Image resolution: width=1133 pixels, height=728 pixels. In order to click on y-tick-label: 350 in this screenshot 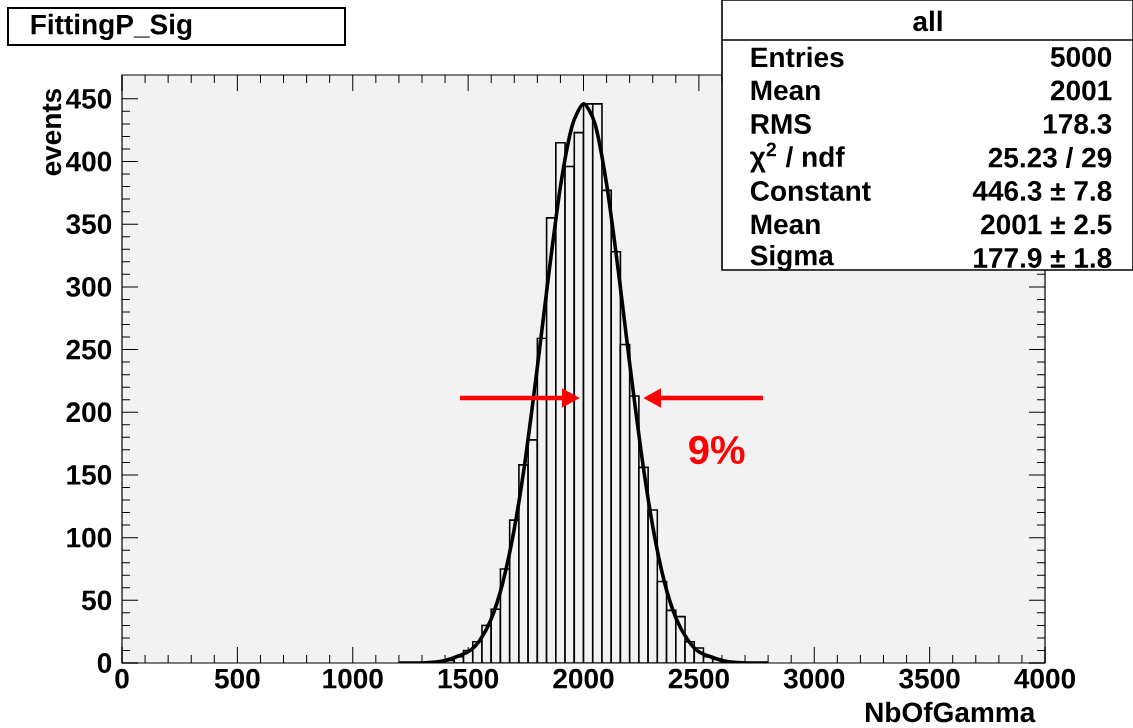, I will do `click(89, 224)`.